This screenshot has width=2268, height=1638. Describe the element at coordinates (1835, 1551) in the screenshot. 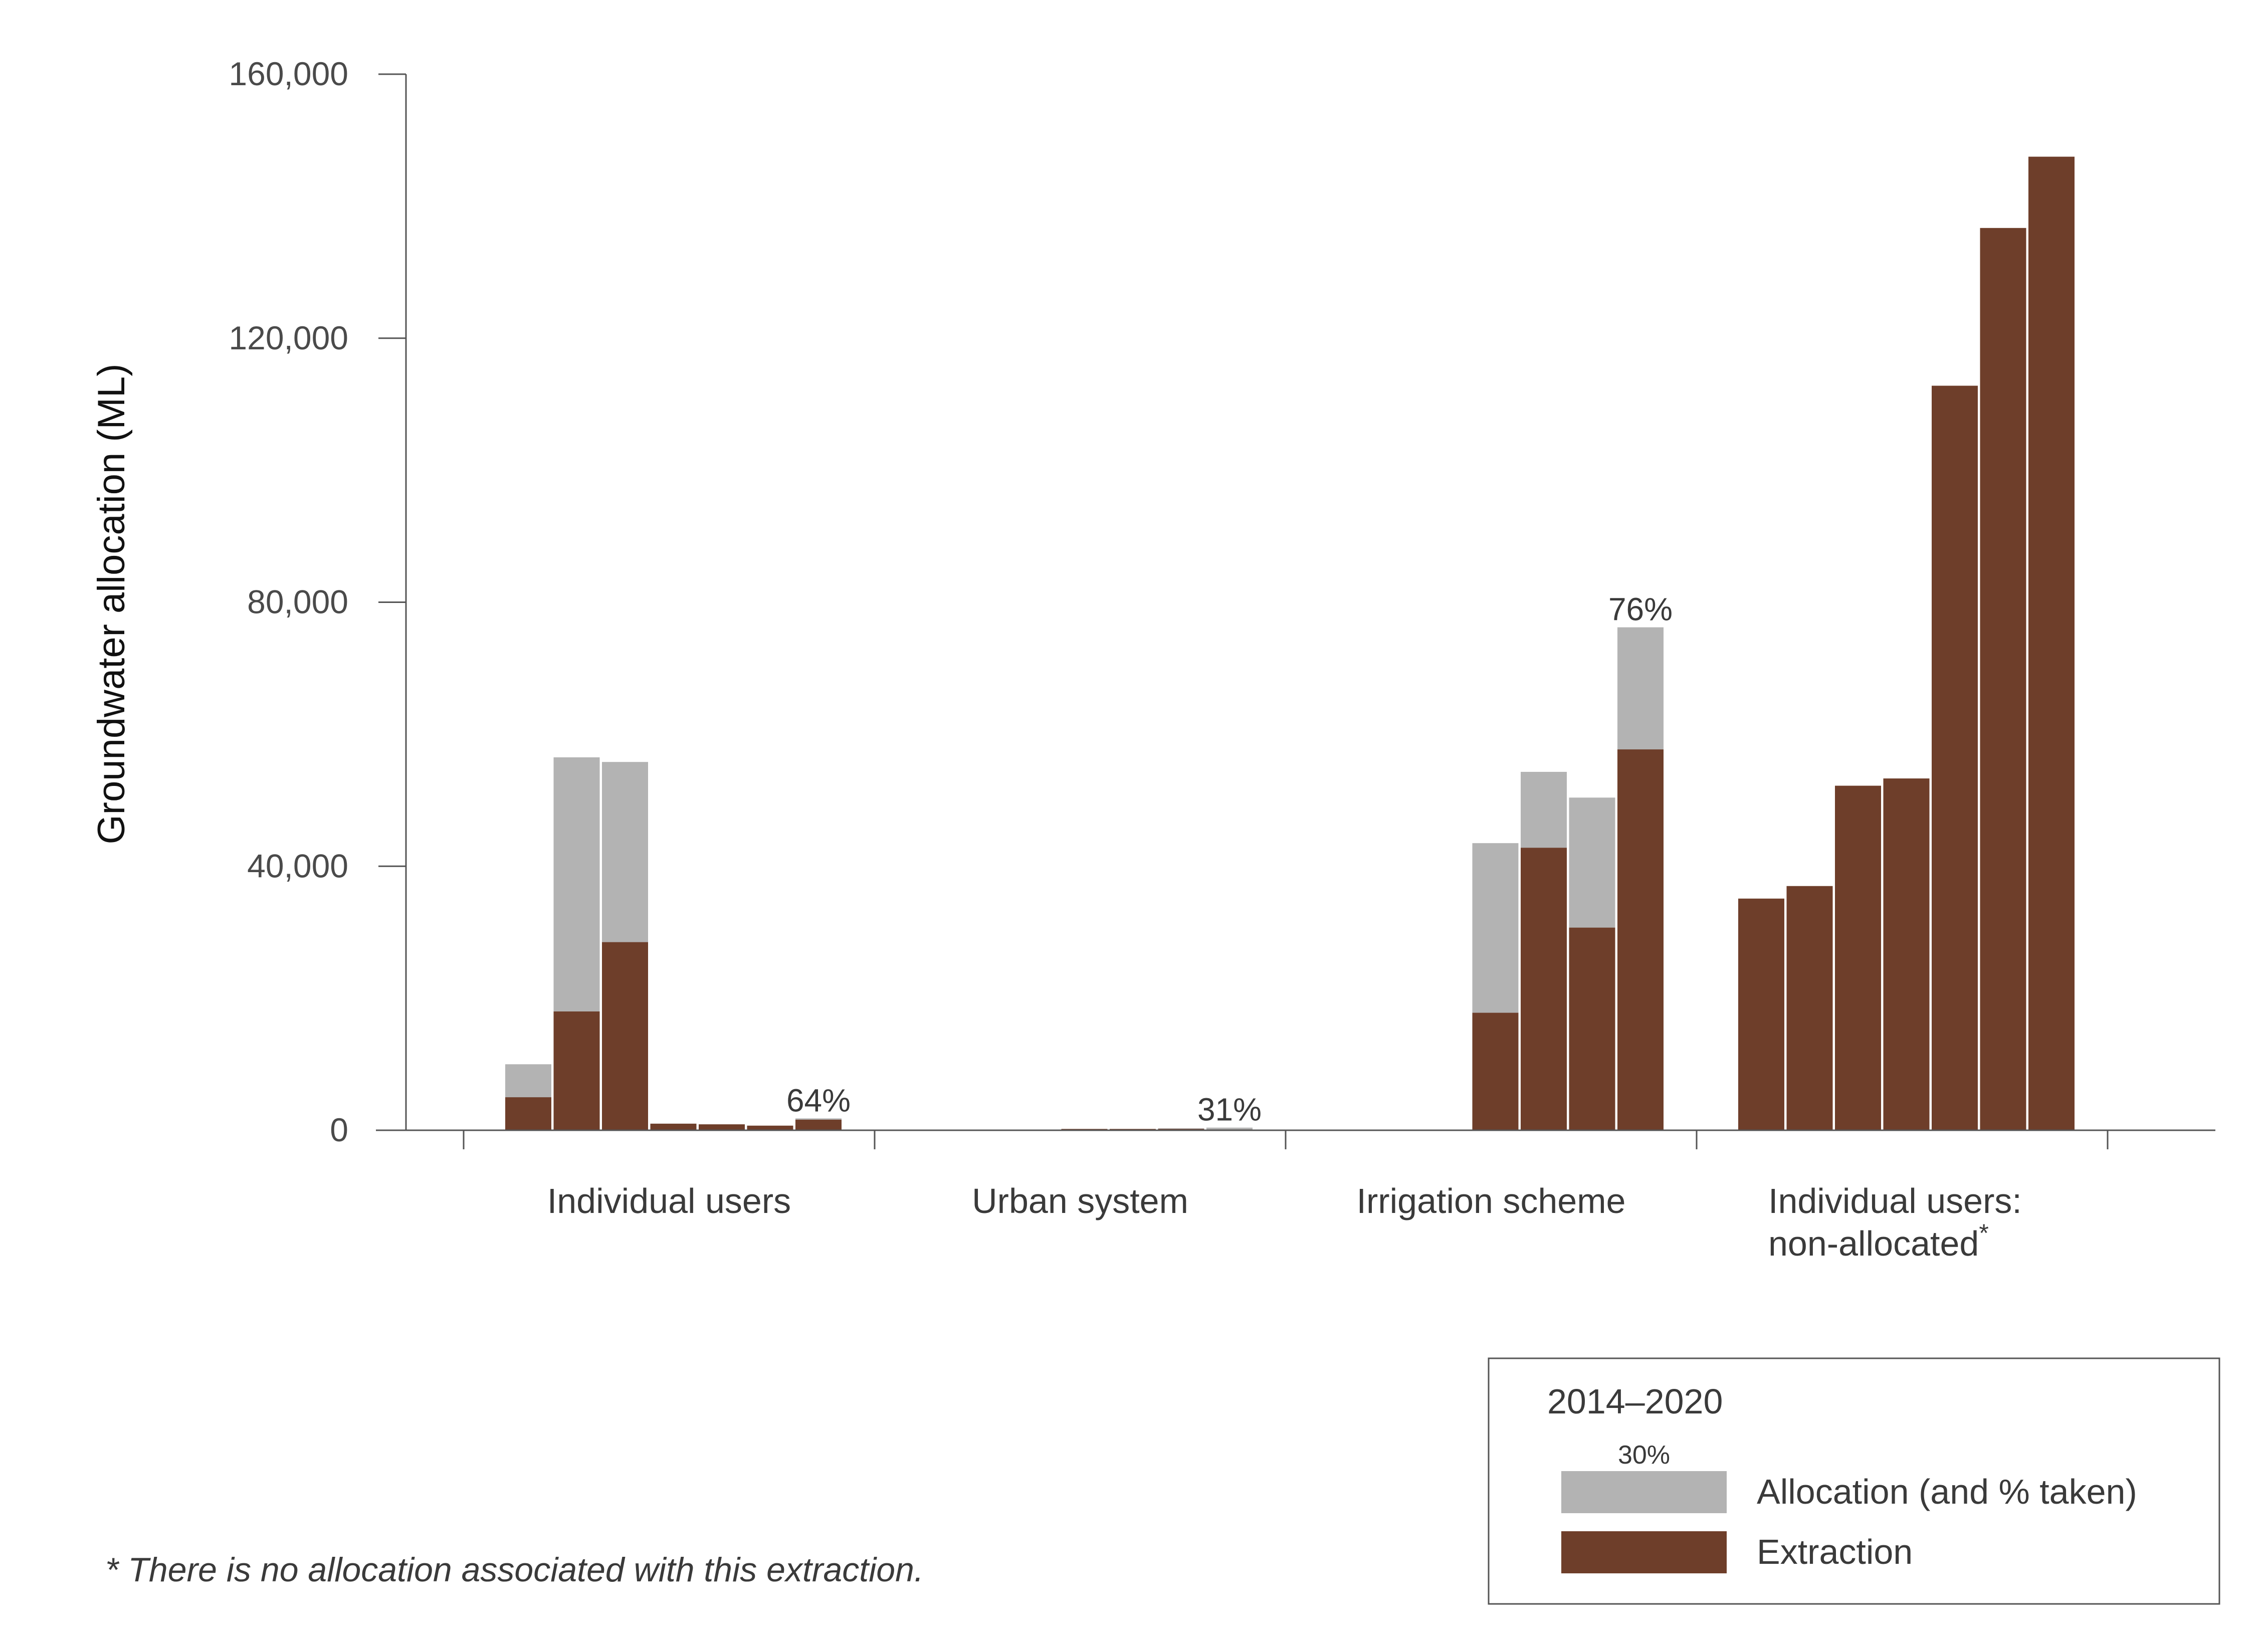

I see `legend-label-extraction: Extraction` at that location.